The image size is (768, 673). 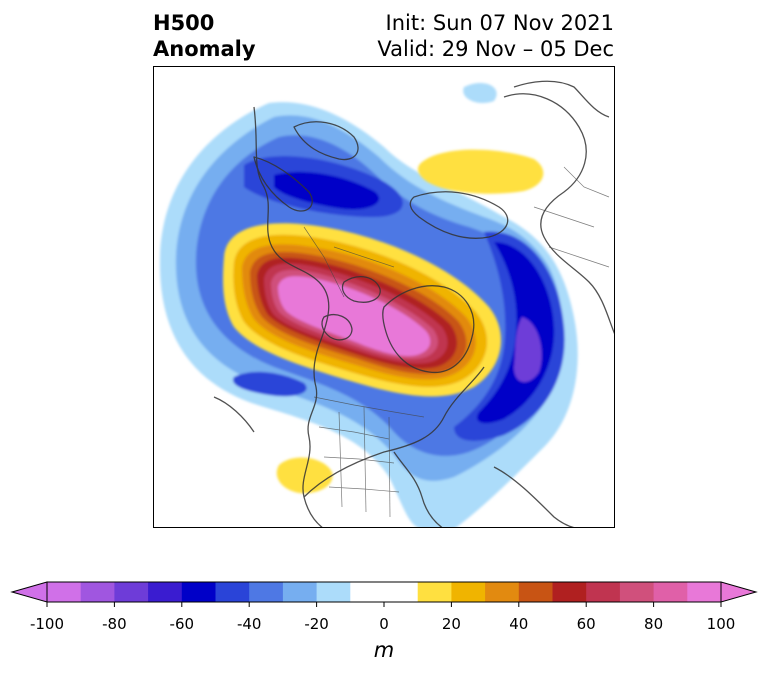 What do you see at coordinates (316, 624) in the screenshot?
I see `colorbar-tick-label: -20` at bounding box center [316, 624].